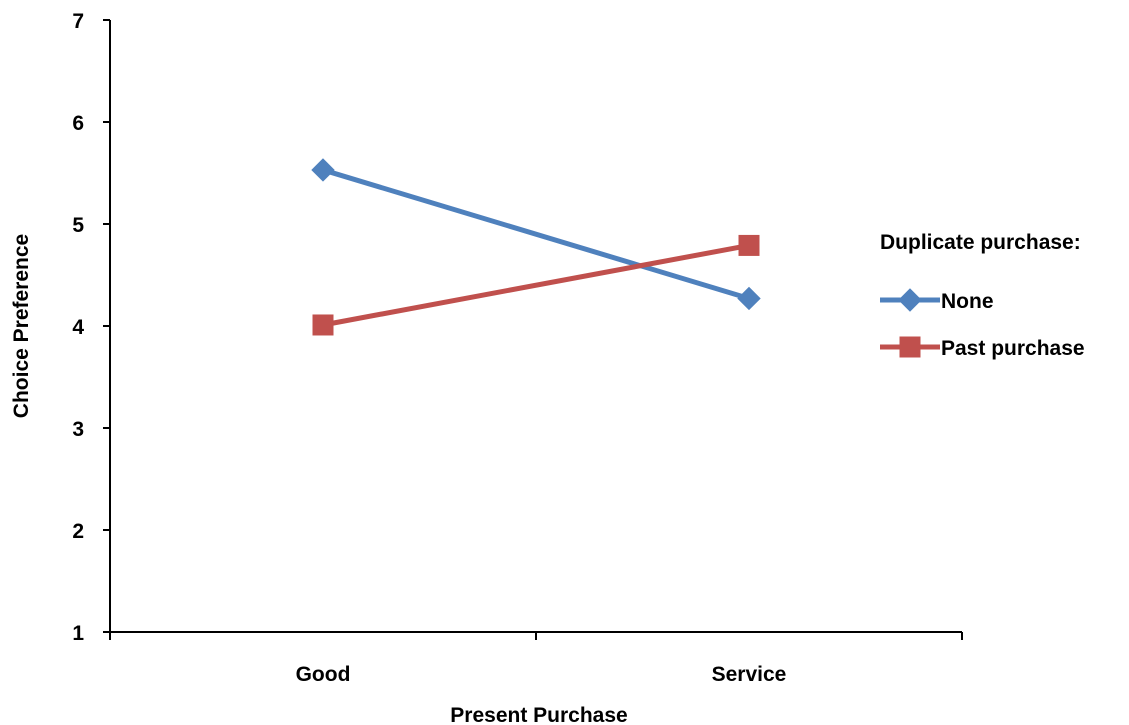 This screenshot has height=725, width=1129. Describe the element at coordinates (323, 674) in the screenshot. I see `x-tick-label: Good` at that location.